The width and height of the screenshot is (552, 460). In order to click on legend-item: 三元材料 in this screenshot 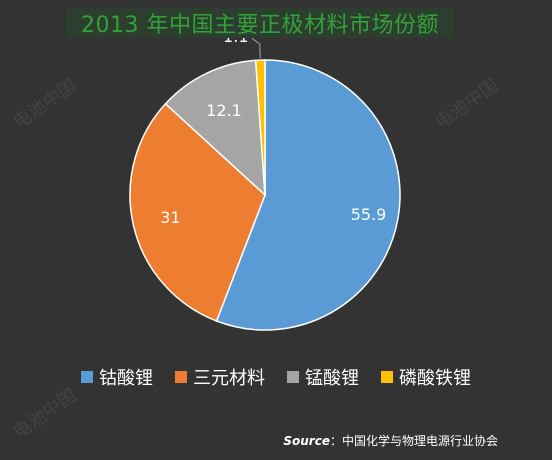, I will do `click(220, 377)`.